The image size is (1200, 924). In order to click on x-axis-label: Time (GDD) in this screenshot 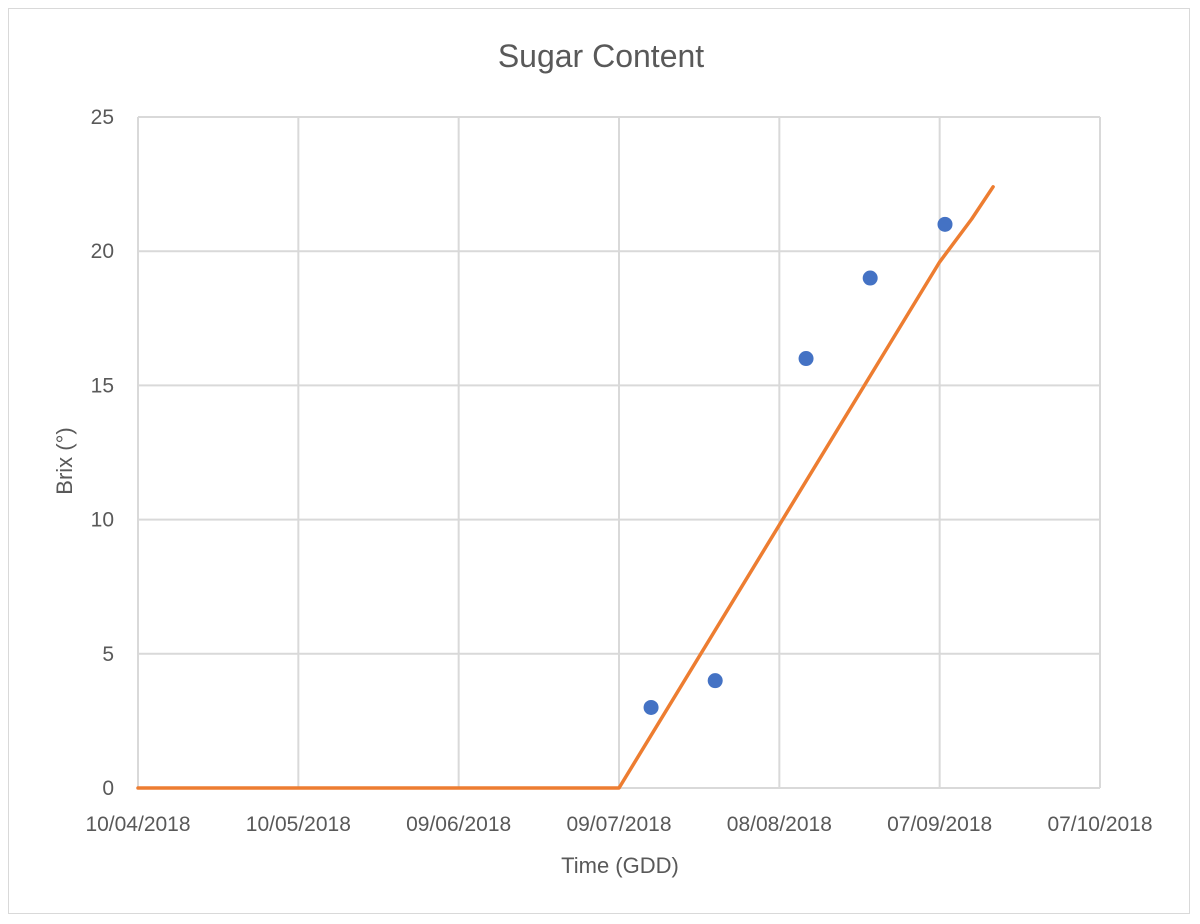, I will do `click(620, 865)`.